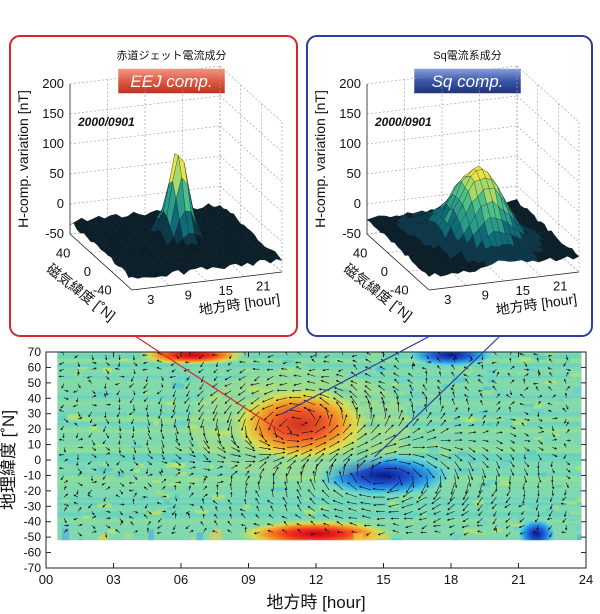 The image size is (600, 614). Describe the element at coordinates (113, 579) in the screenshot. I see `x-tick-label: 03` at that location.